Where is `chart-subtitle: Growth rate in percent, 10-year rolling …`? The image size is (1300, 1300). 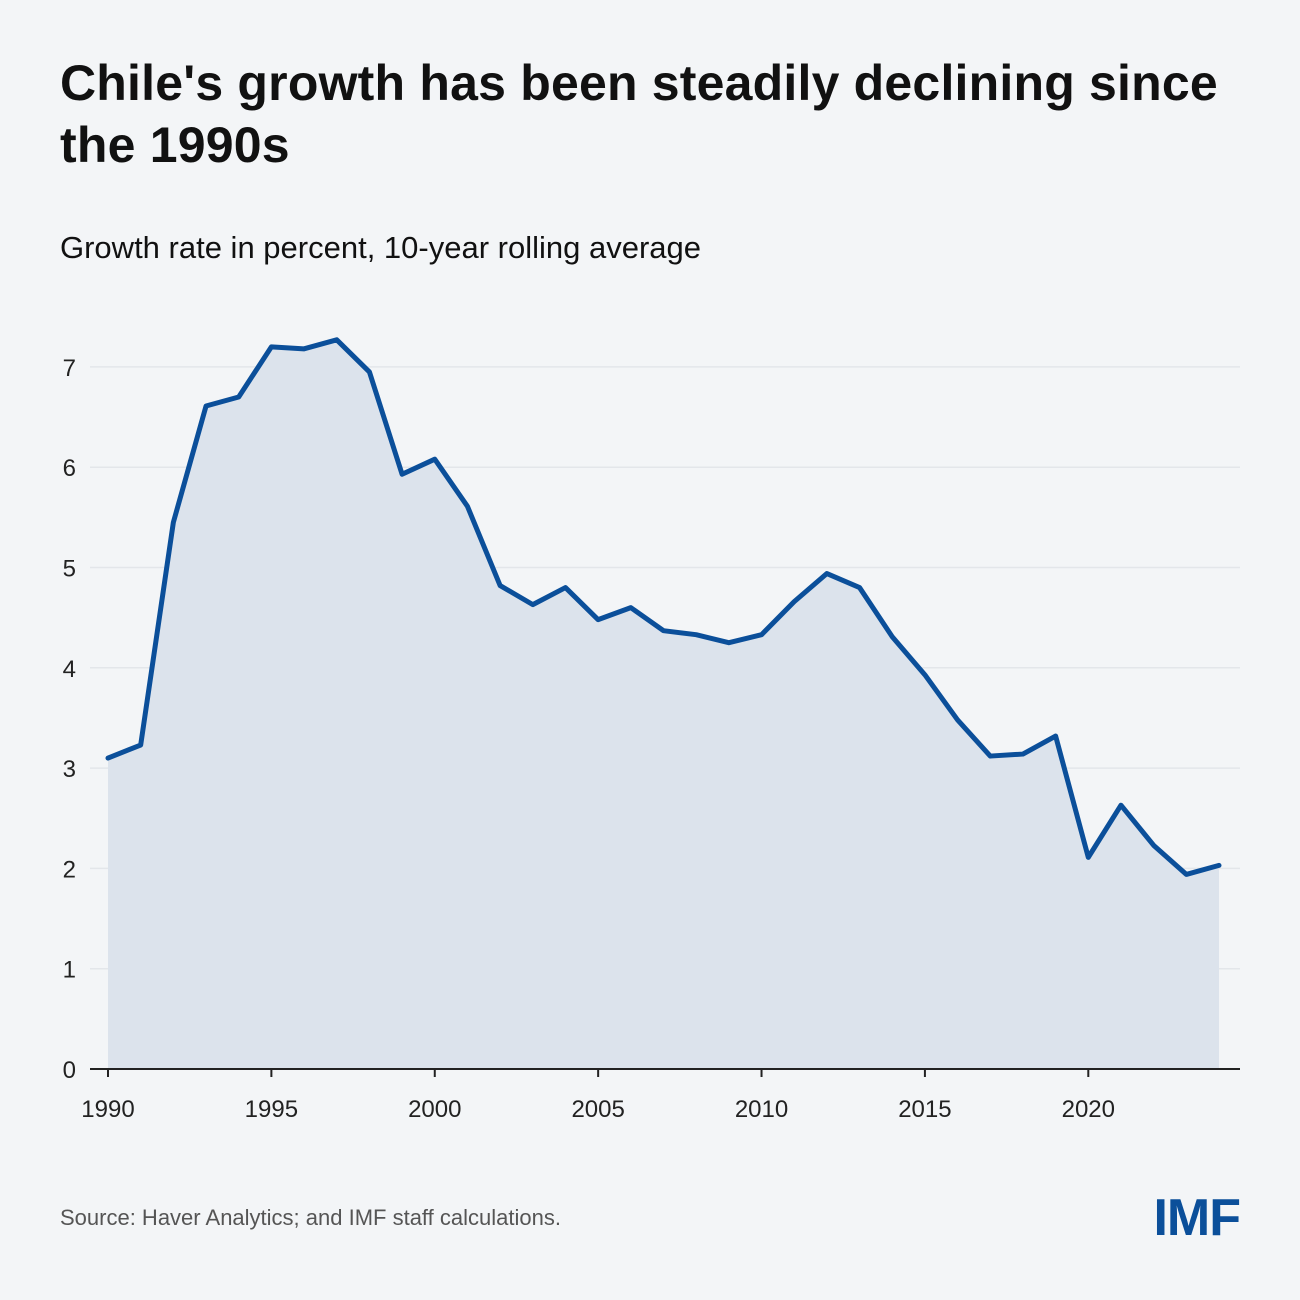
chart-subtitle: Growth rate in percent, 10-year rolling … is located at coordinates (380, 247).